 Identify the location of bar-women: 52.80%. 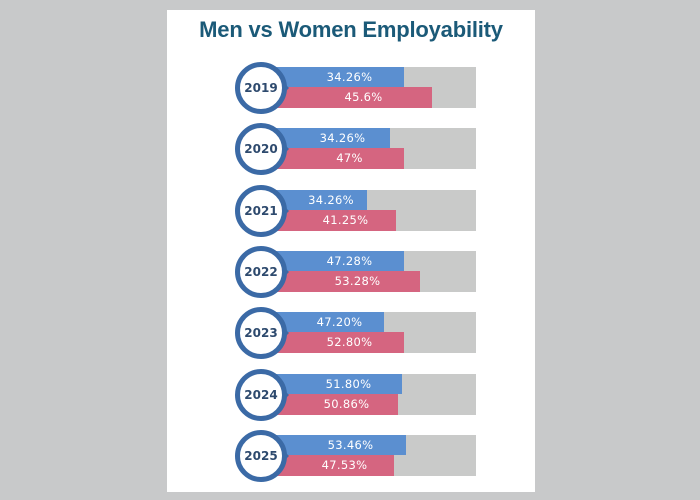
(339, 343).